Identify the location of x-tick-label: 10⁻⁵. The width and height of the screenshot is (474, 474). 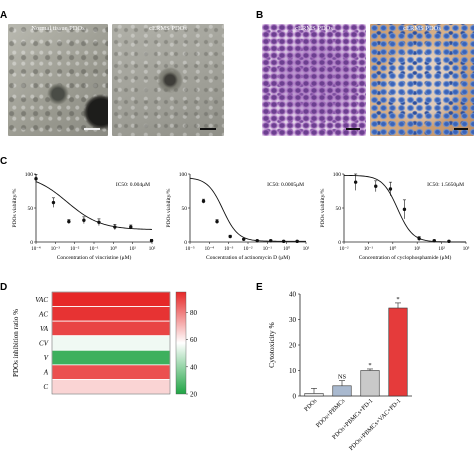
(190, 249).